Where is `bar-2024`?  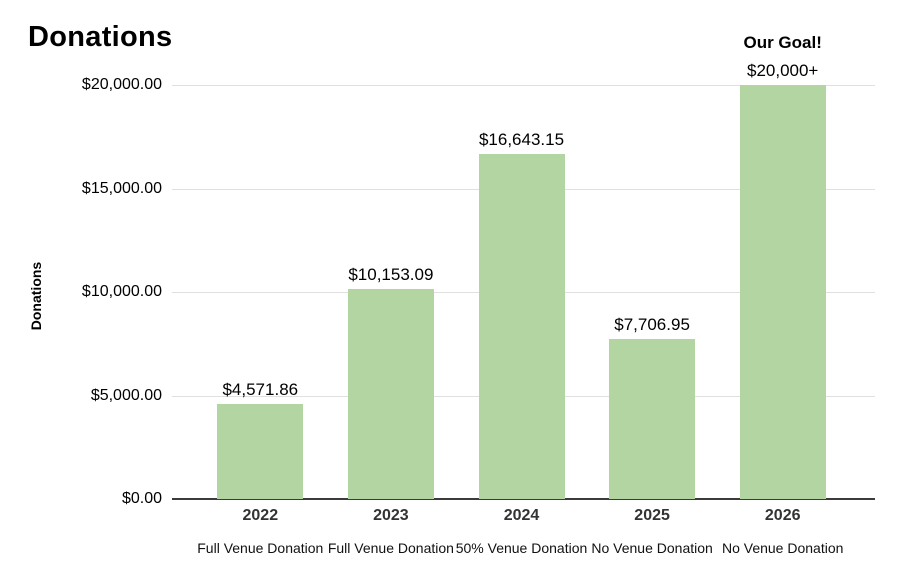 bar-2024 is located at coordinates (521, 326).